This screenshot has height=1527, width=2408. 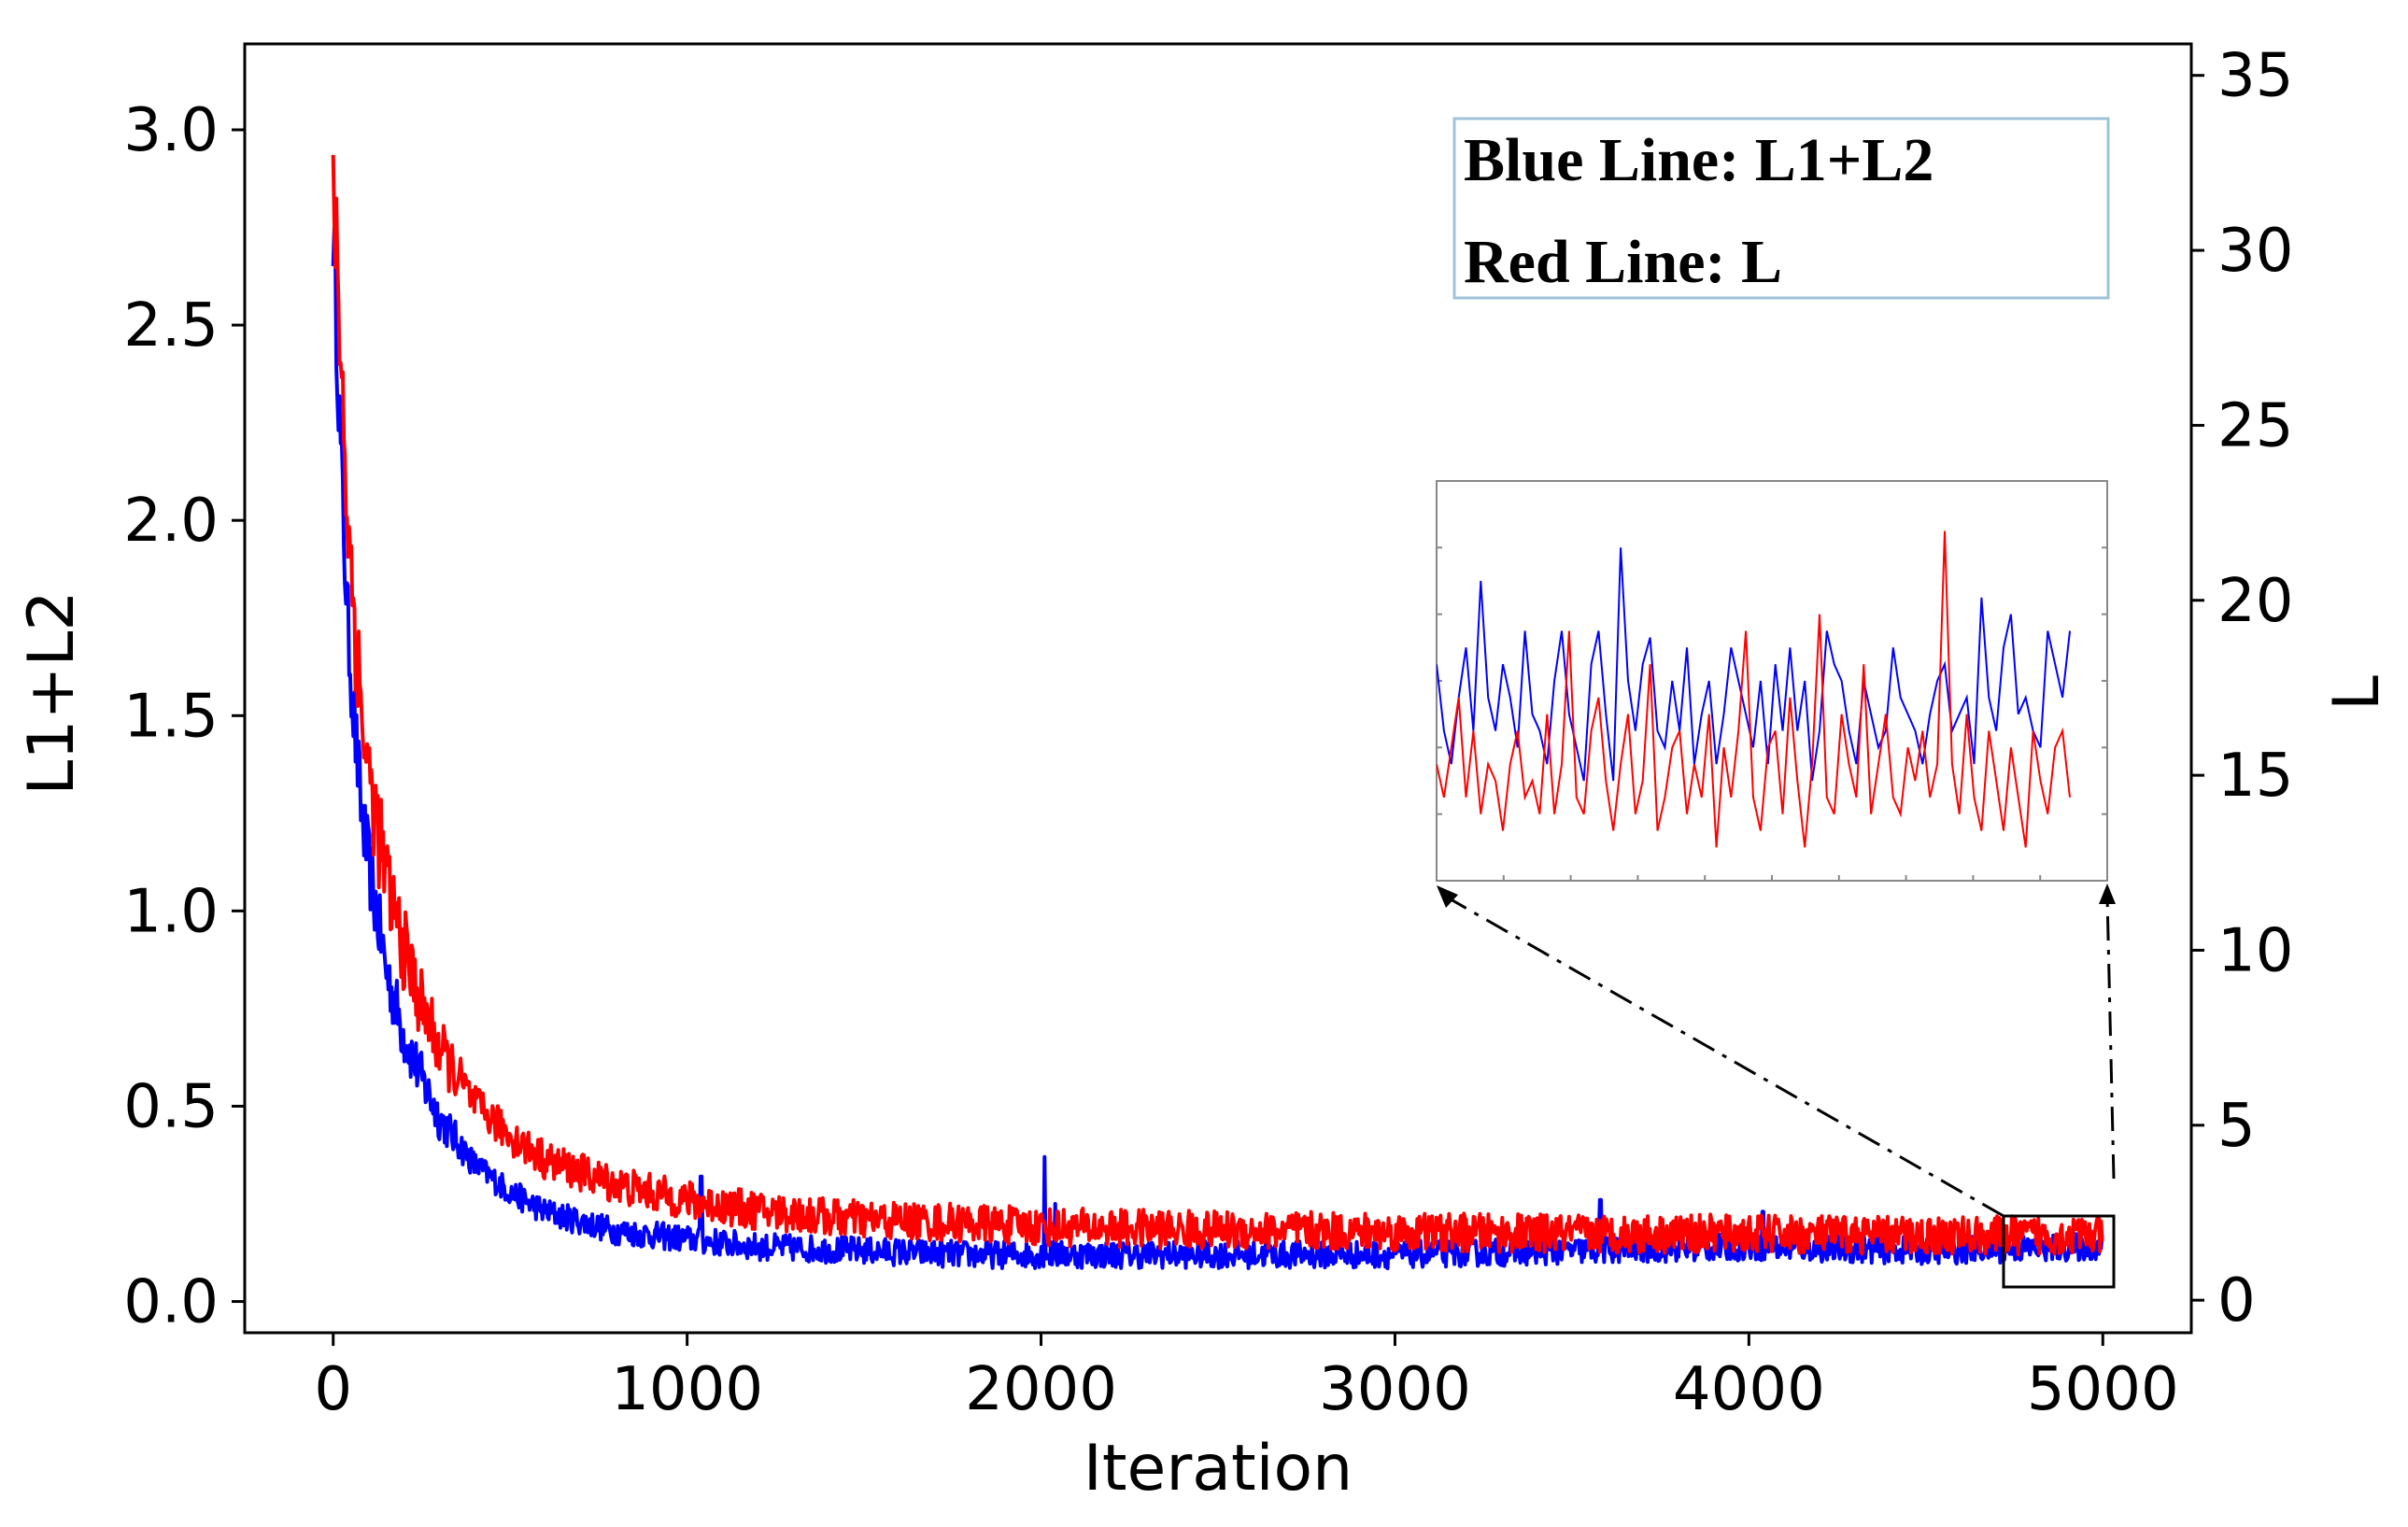 I want to click on right-y-axis: 0 5 10 15 20 25 30 35, so click(x=2242, y=689).